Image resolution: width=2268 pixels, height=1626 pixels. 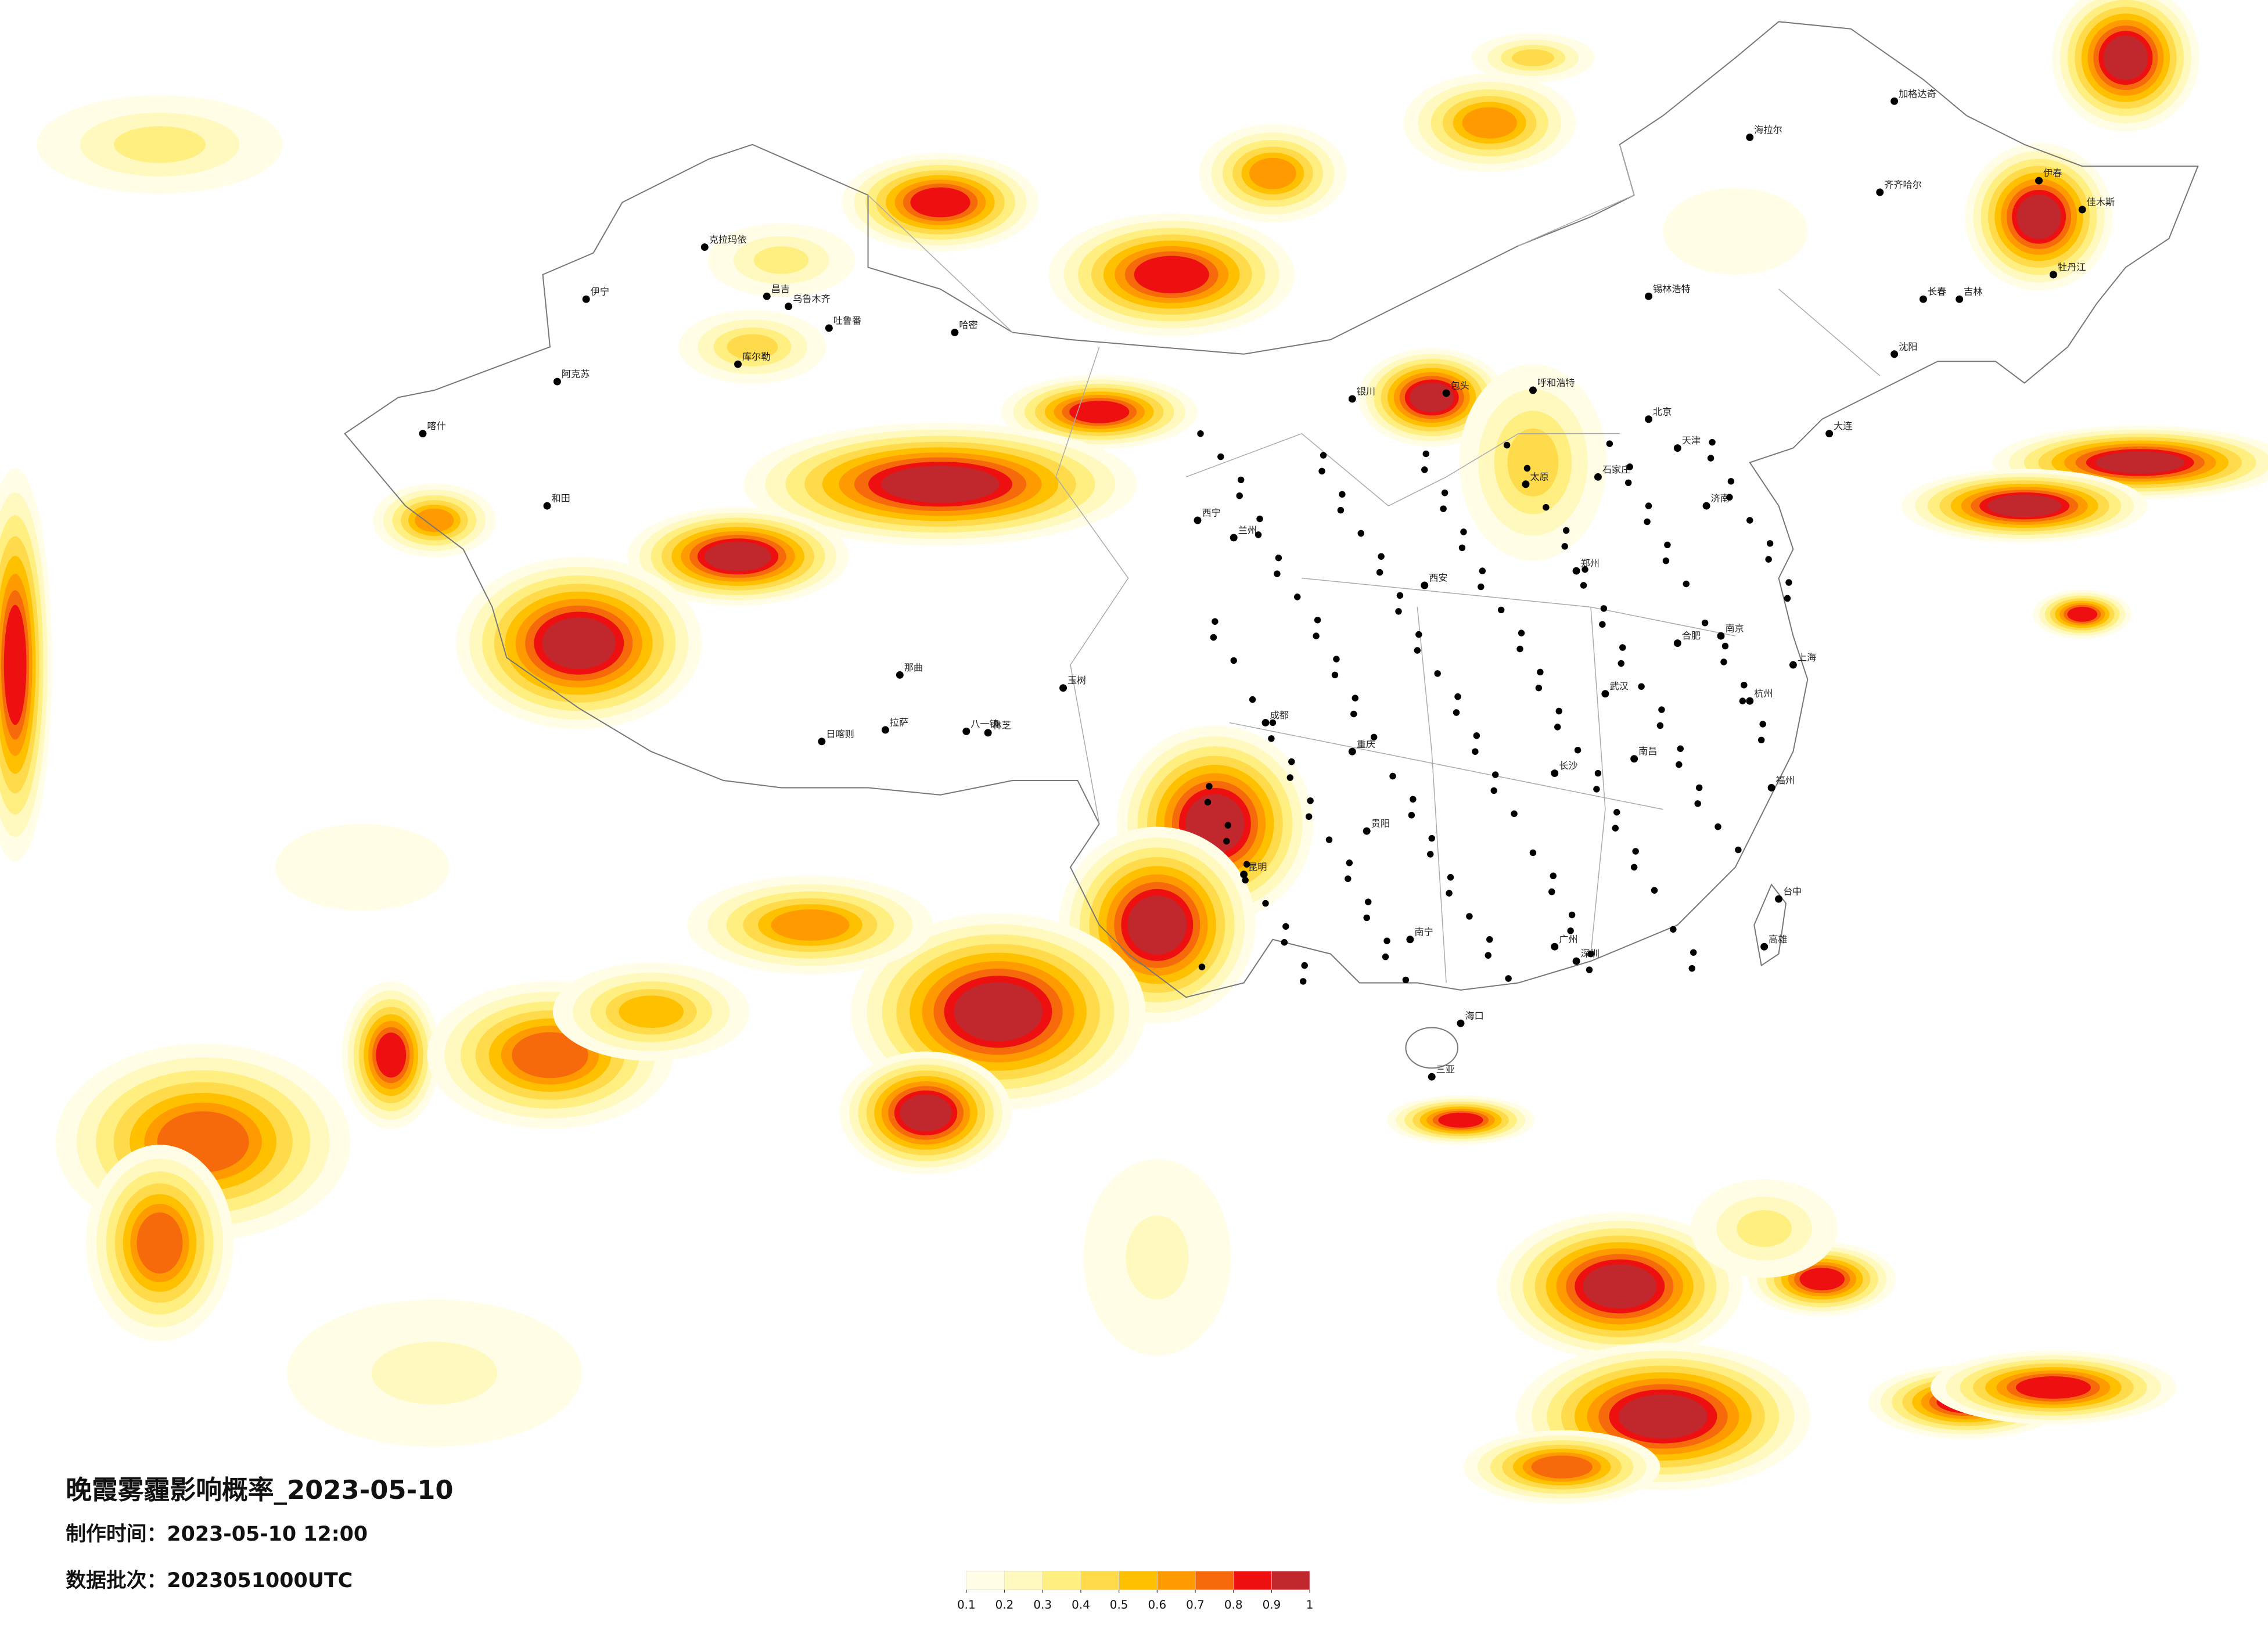 What do you see at coordinates (267, 1534) in the screenshot?
I see `value: 2023-05-10 12:00` at bounding box center [267, 1534].